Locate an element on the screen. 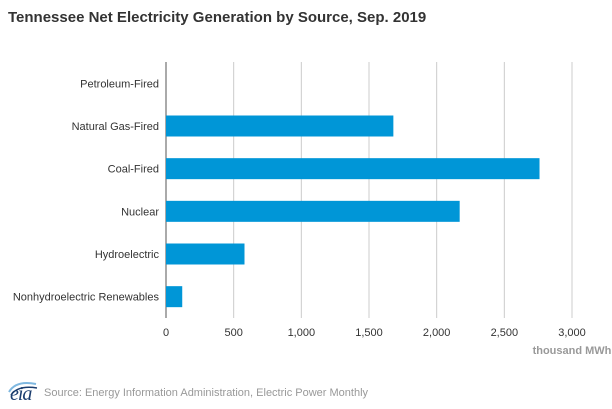 The height and width of the screenshot is (409, 612). x-tick-label: 2,500 is located at coordinates (505, 333).